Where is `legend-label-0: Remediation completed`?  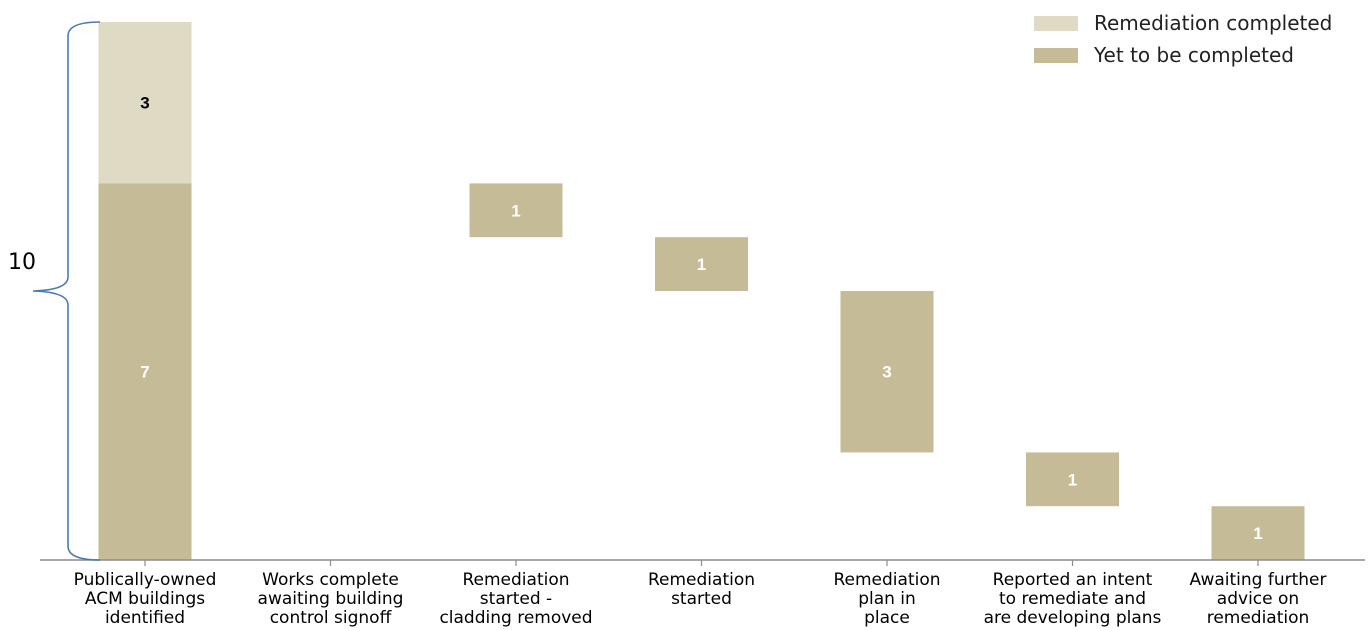 legend-label-0: Remediation completed is located at coordinates (1213, 23).